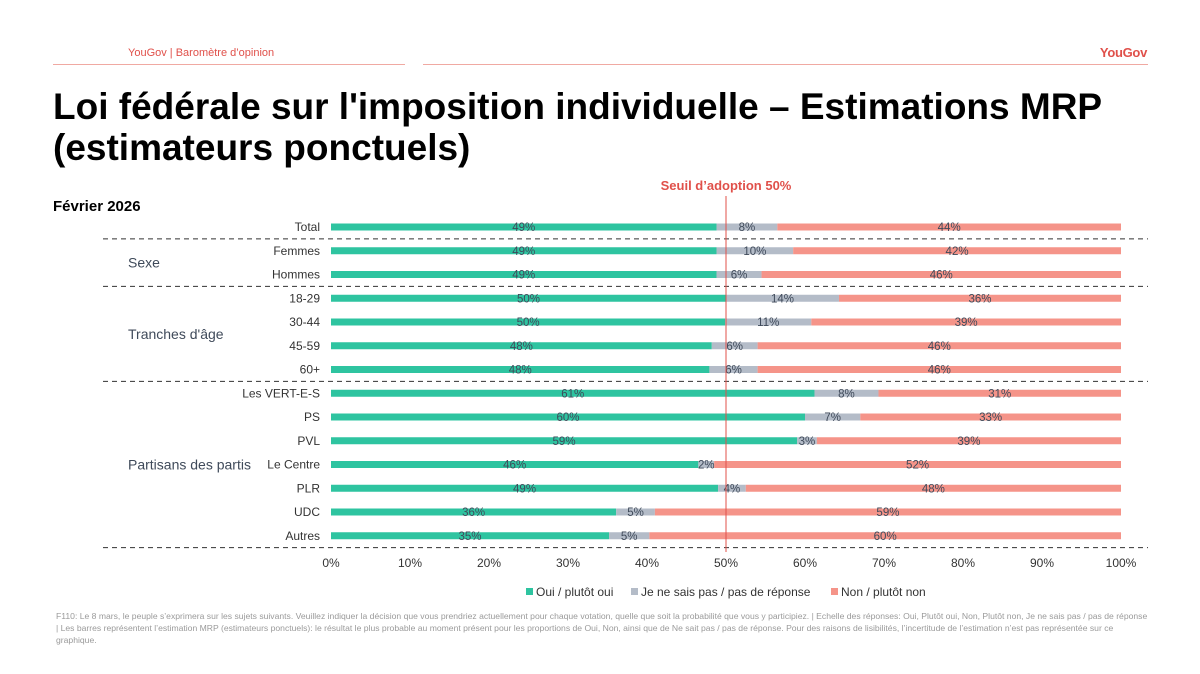 The height and width of the screenshot is (674, 1200). Describe the element at coordinates (296, 275) in the screenshot. I see `category-label: Hommes` at that location.